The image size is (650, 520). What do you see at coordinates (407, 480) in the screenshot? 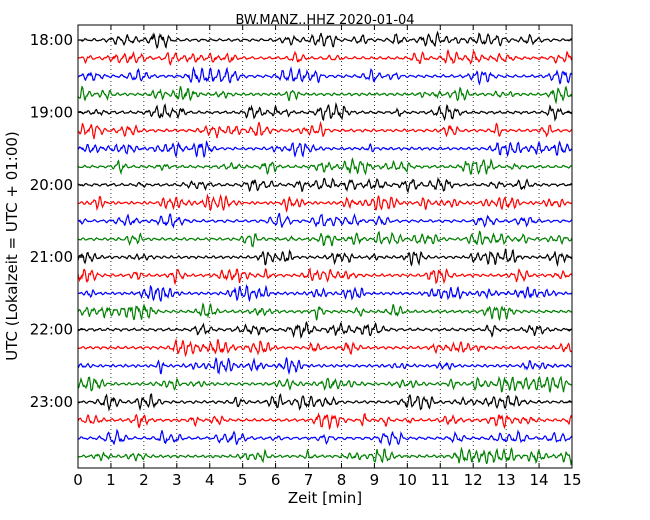
I see `x-tick-label: 10` at bounding box center [407, 480].